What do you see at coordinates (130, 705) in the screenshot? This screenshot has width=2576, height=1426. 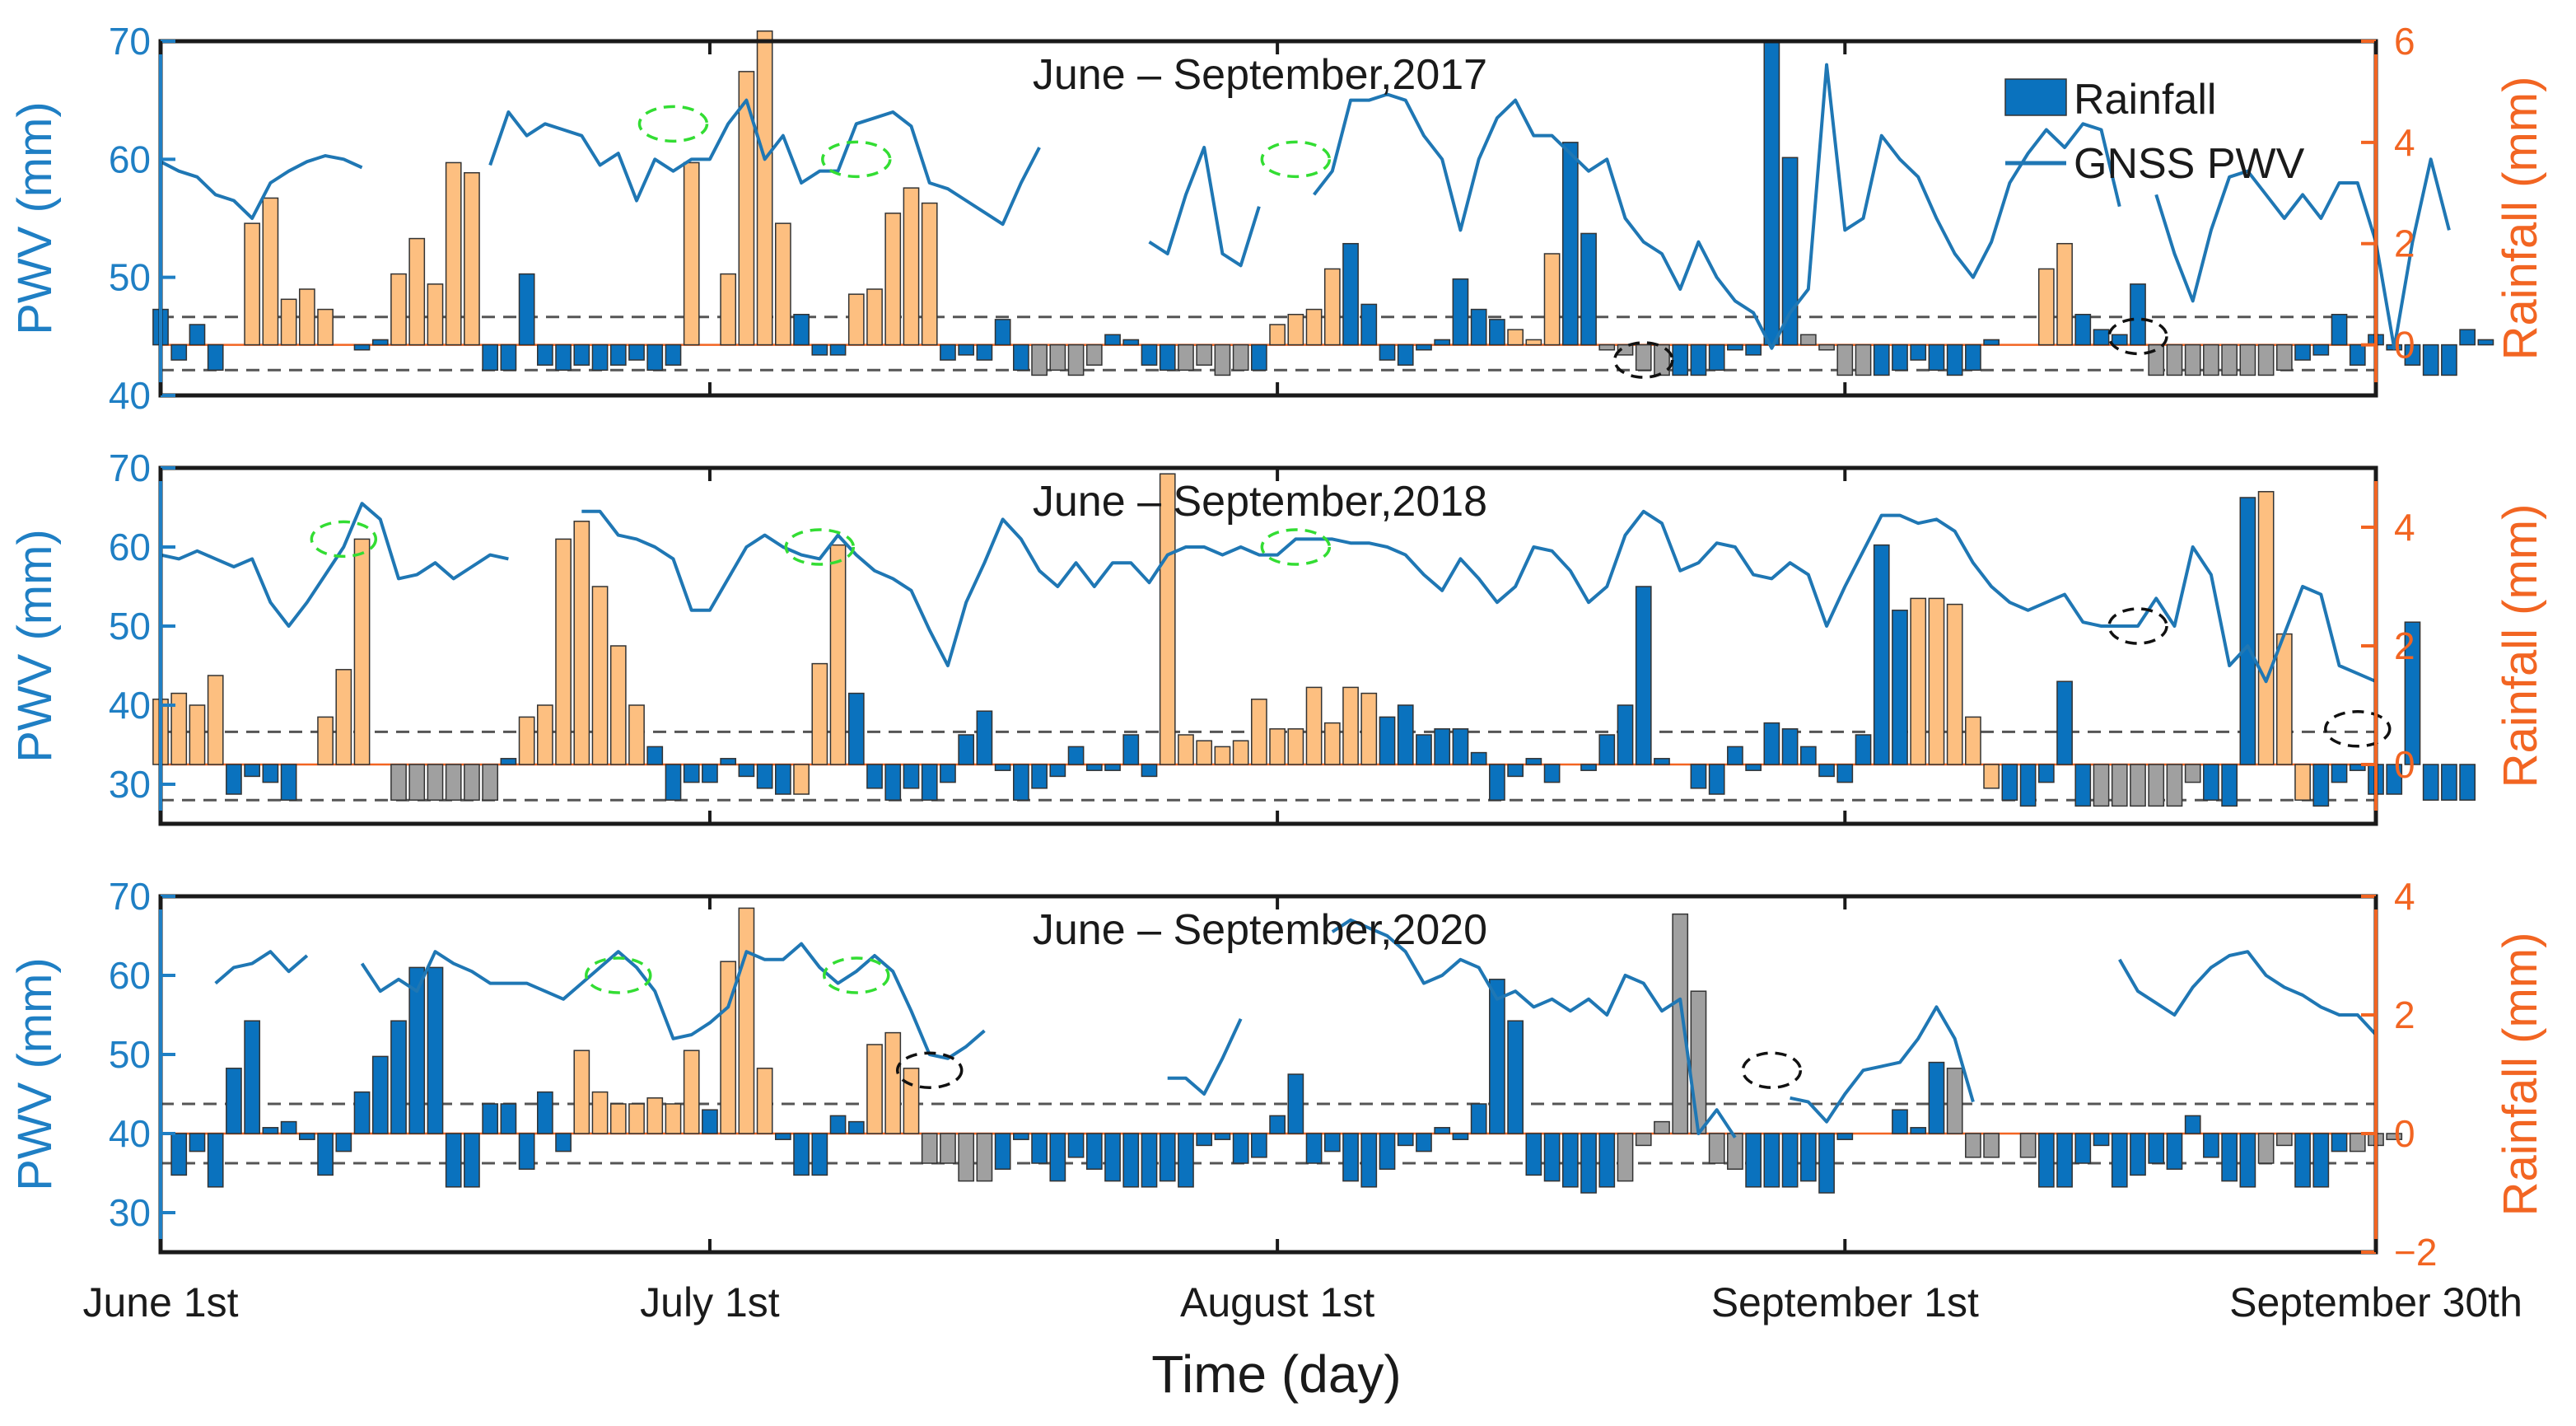 I see `left-tick-label: 40` at bounding box center [130, 705].